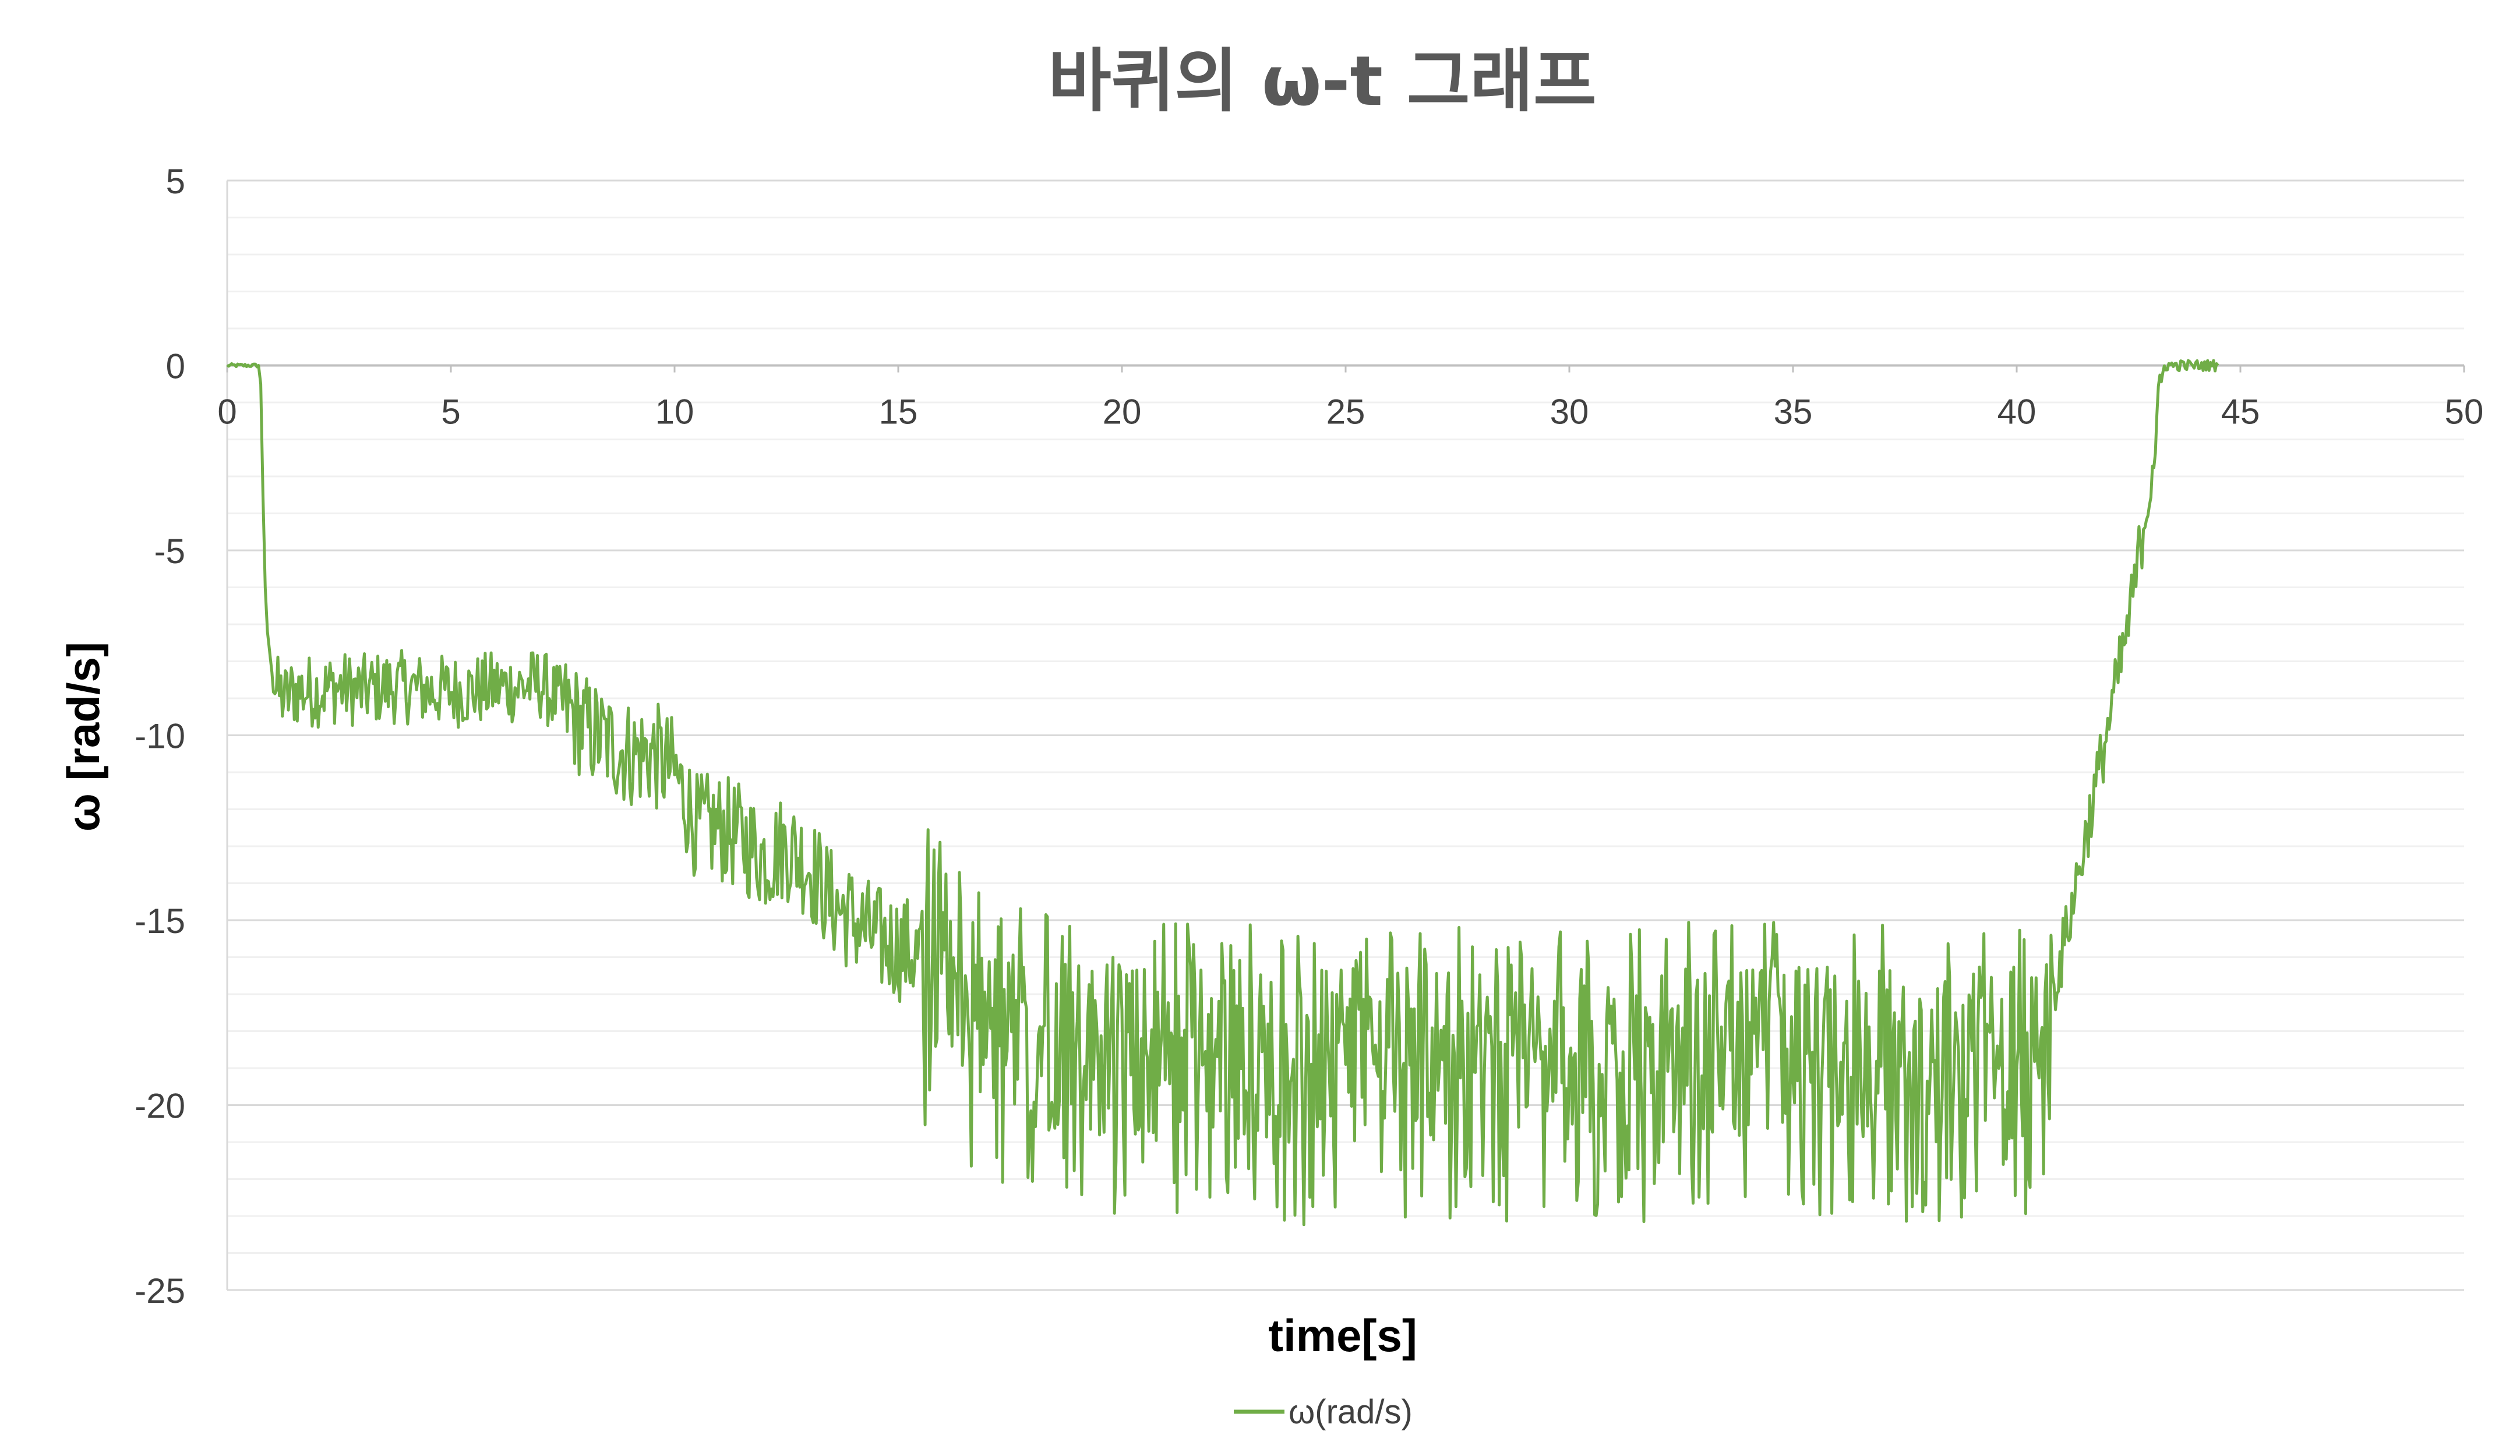 This screenshot has height=1456, width=2520. Describe the element at coordinates (175, 181) in the screenshot. I see `y-tick-label: 5` at that location.